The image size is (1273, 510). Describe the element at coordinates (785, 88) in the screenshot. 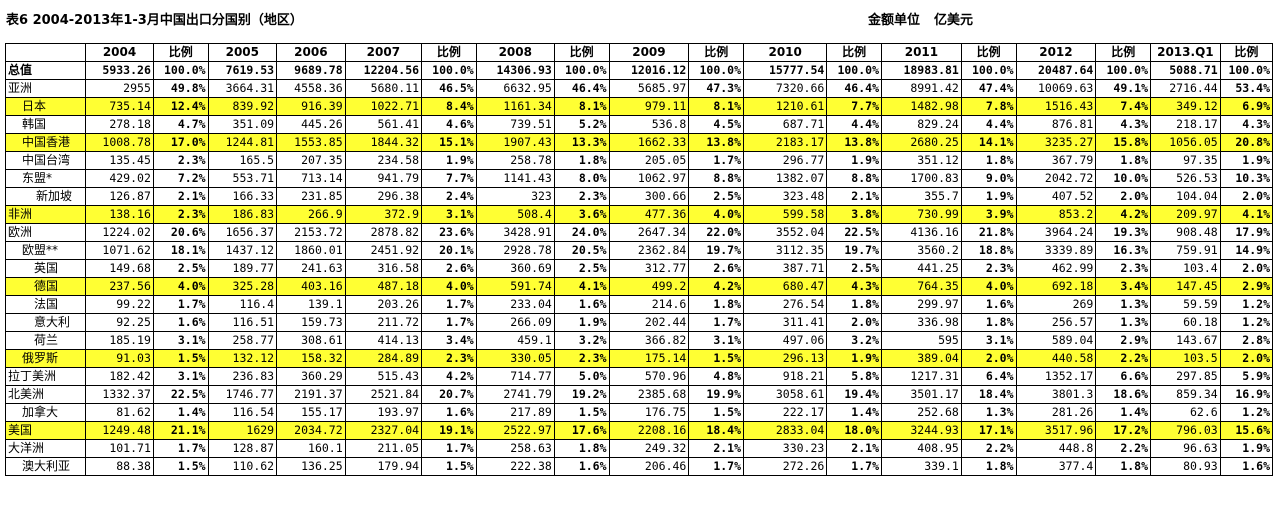

I see `value-cell: 7320.66` at that location.